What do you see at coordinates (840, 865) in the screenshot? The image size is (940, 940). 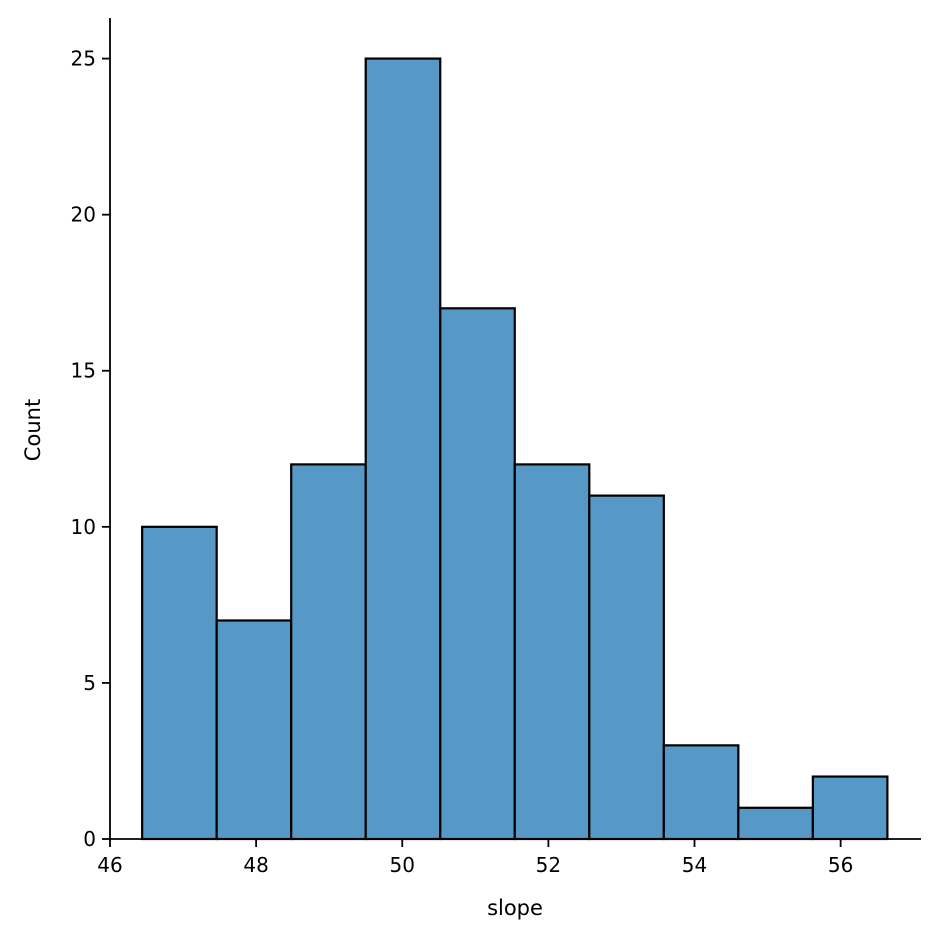 I see `x-tick-label: 56` at bounding box center [840, 865].